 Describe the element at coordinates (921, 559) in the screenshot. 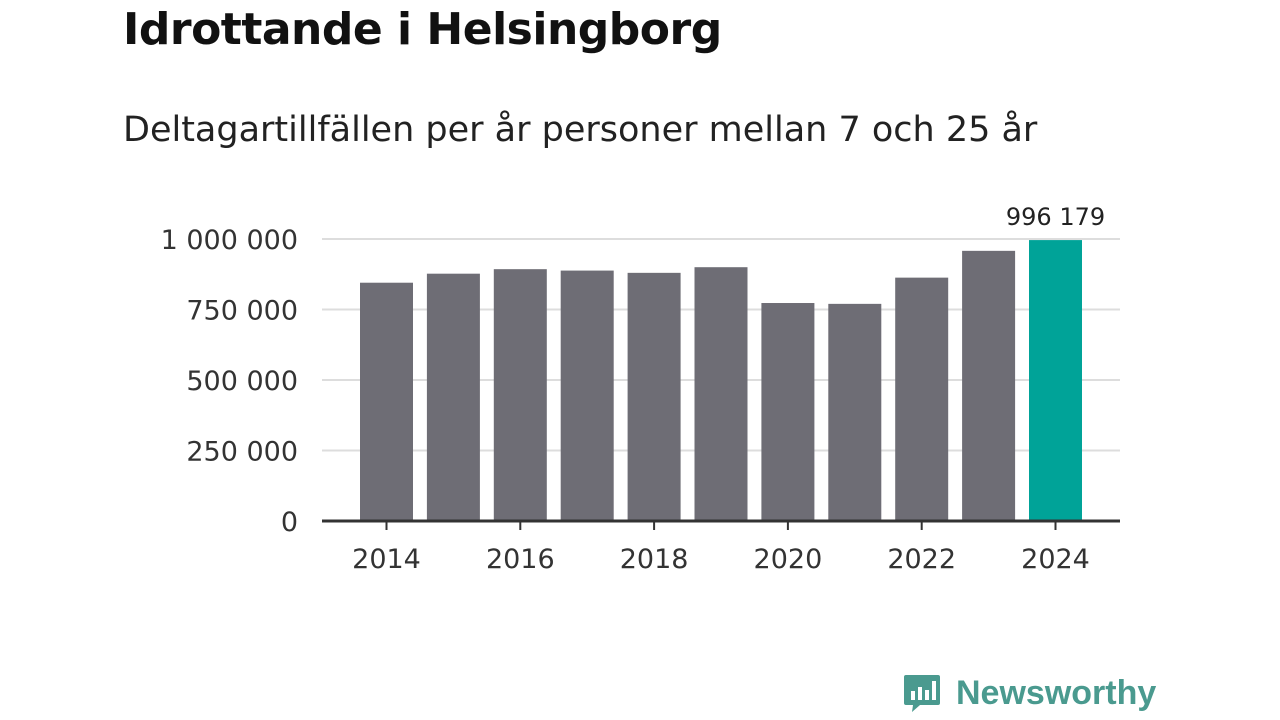

I see `x-tick-label: 2022` at that location.